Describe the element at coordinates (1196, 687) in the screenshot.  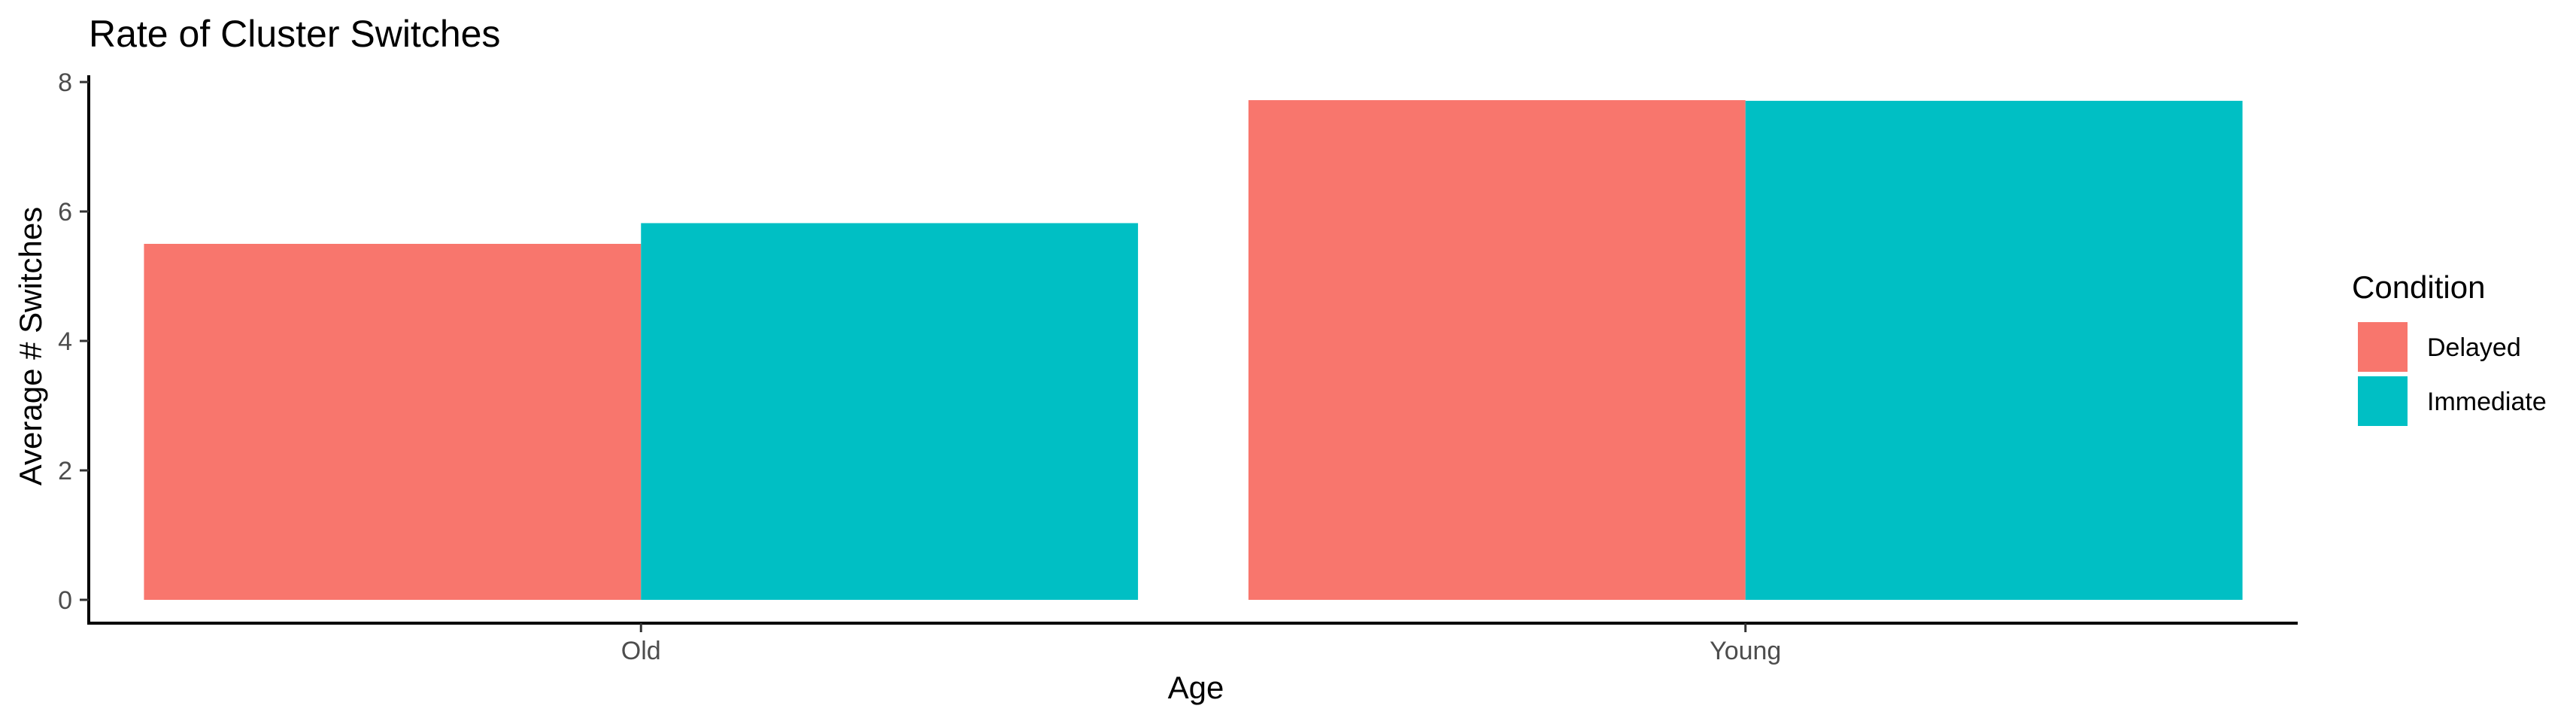
I see `x-axis-title: Age` at that location.